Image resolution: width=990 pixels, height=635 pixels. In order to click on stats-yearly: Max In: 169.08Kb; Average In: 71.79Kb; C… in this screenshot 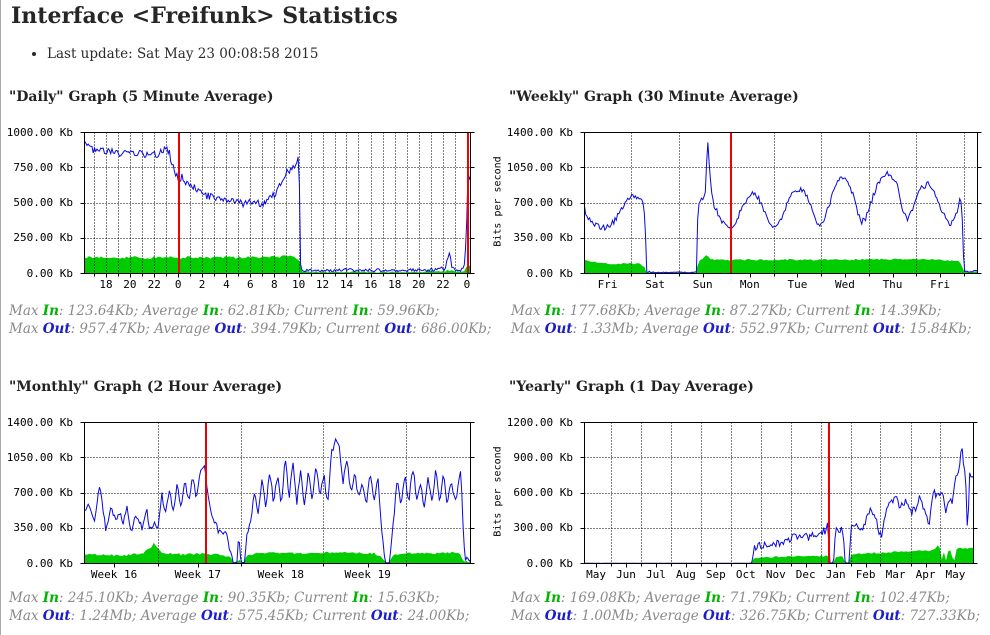, I will do `click(745, 607)`.